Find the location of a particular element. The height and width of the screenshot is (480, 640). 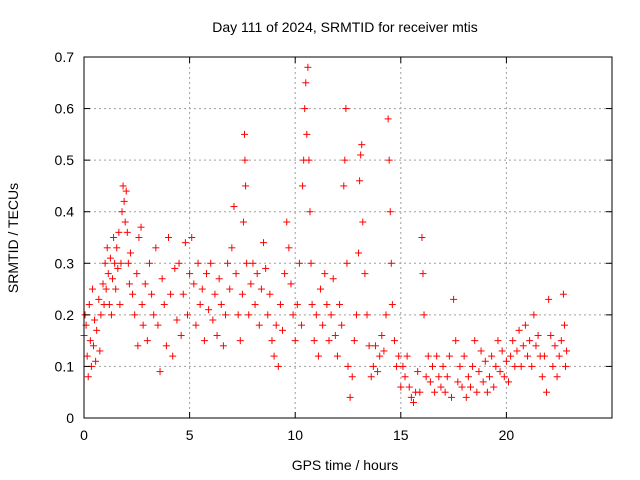

y-tick-label: 0 is located at coordinates (70, 418).